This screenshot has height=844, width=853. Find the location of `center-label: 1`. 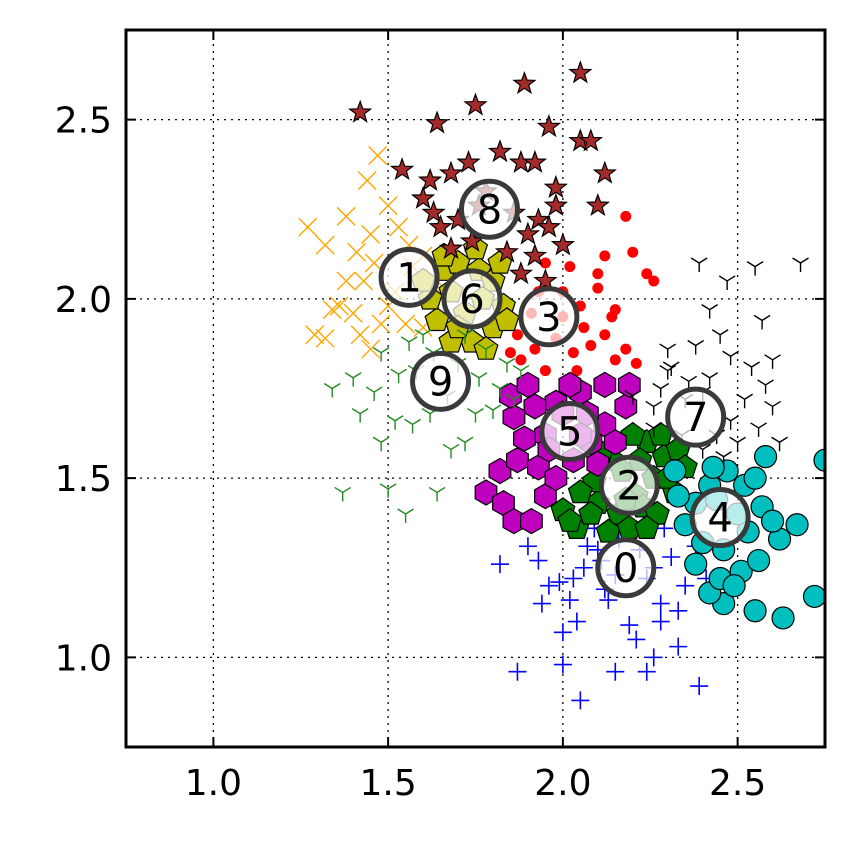

center-label: 1 is located at coordinates (408, 278).